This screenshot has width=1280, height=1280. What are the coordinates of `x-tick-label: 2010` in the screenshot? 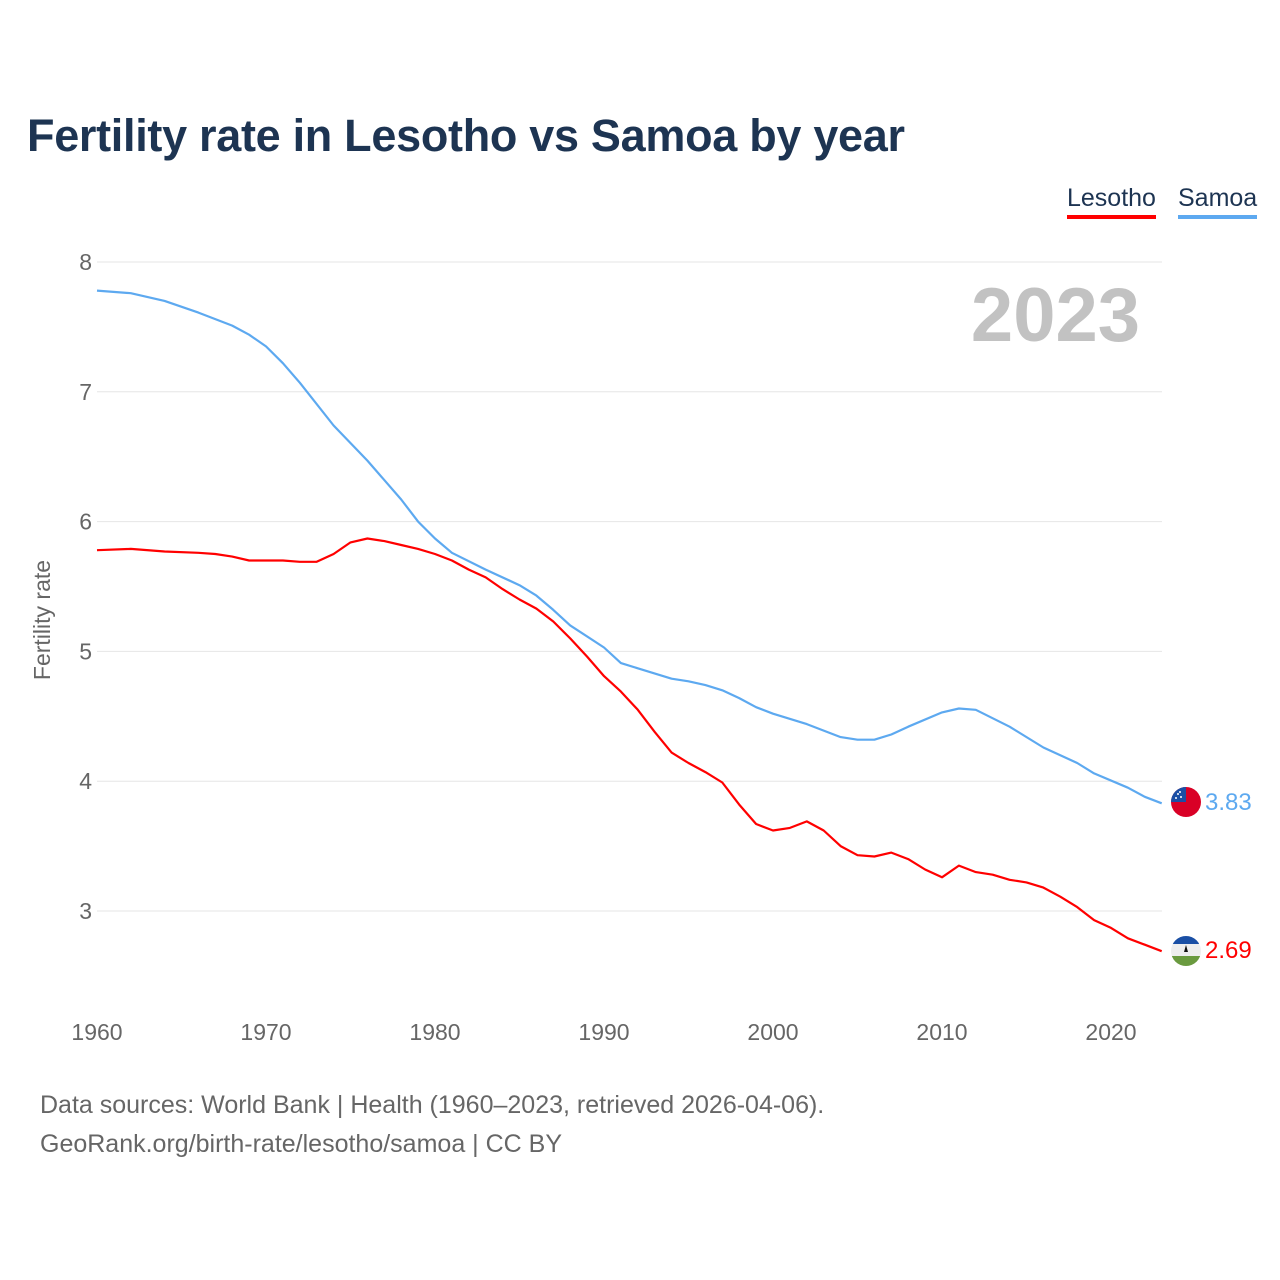 It's located at (941, 1032).